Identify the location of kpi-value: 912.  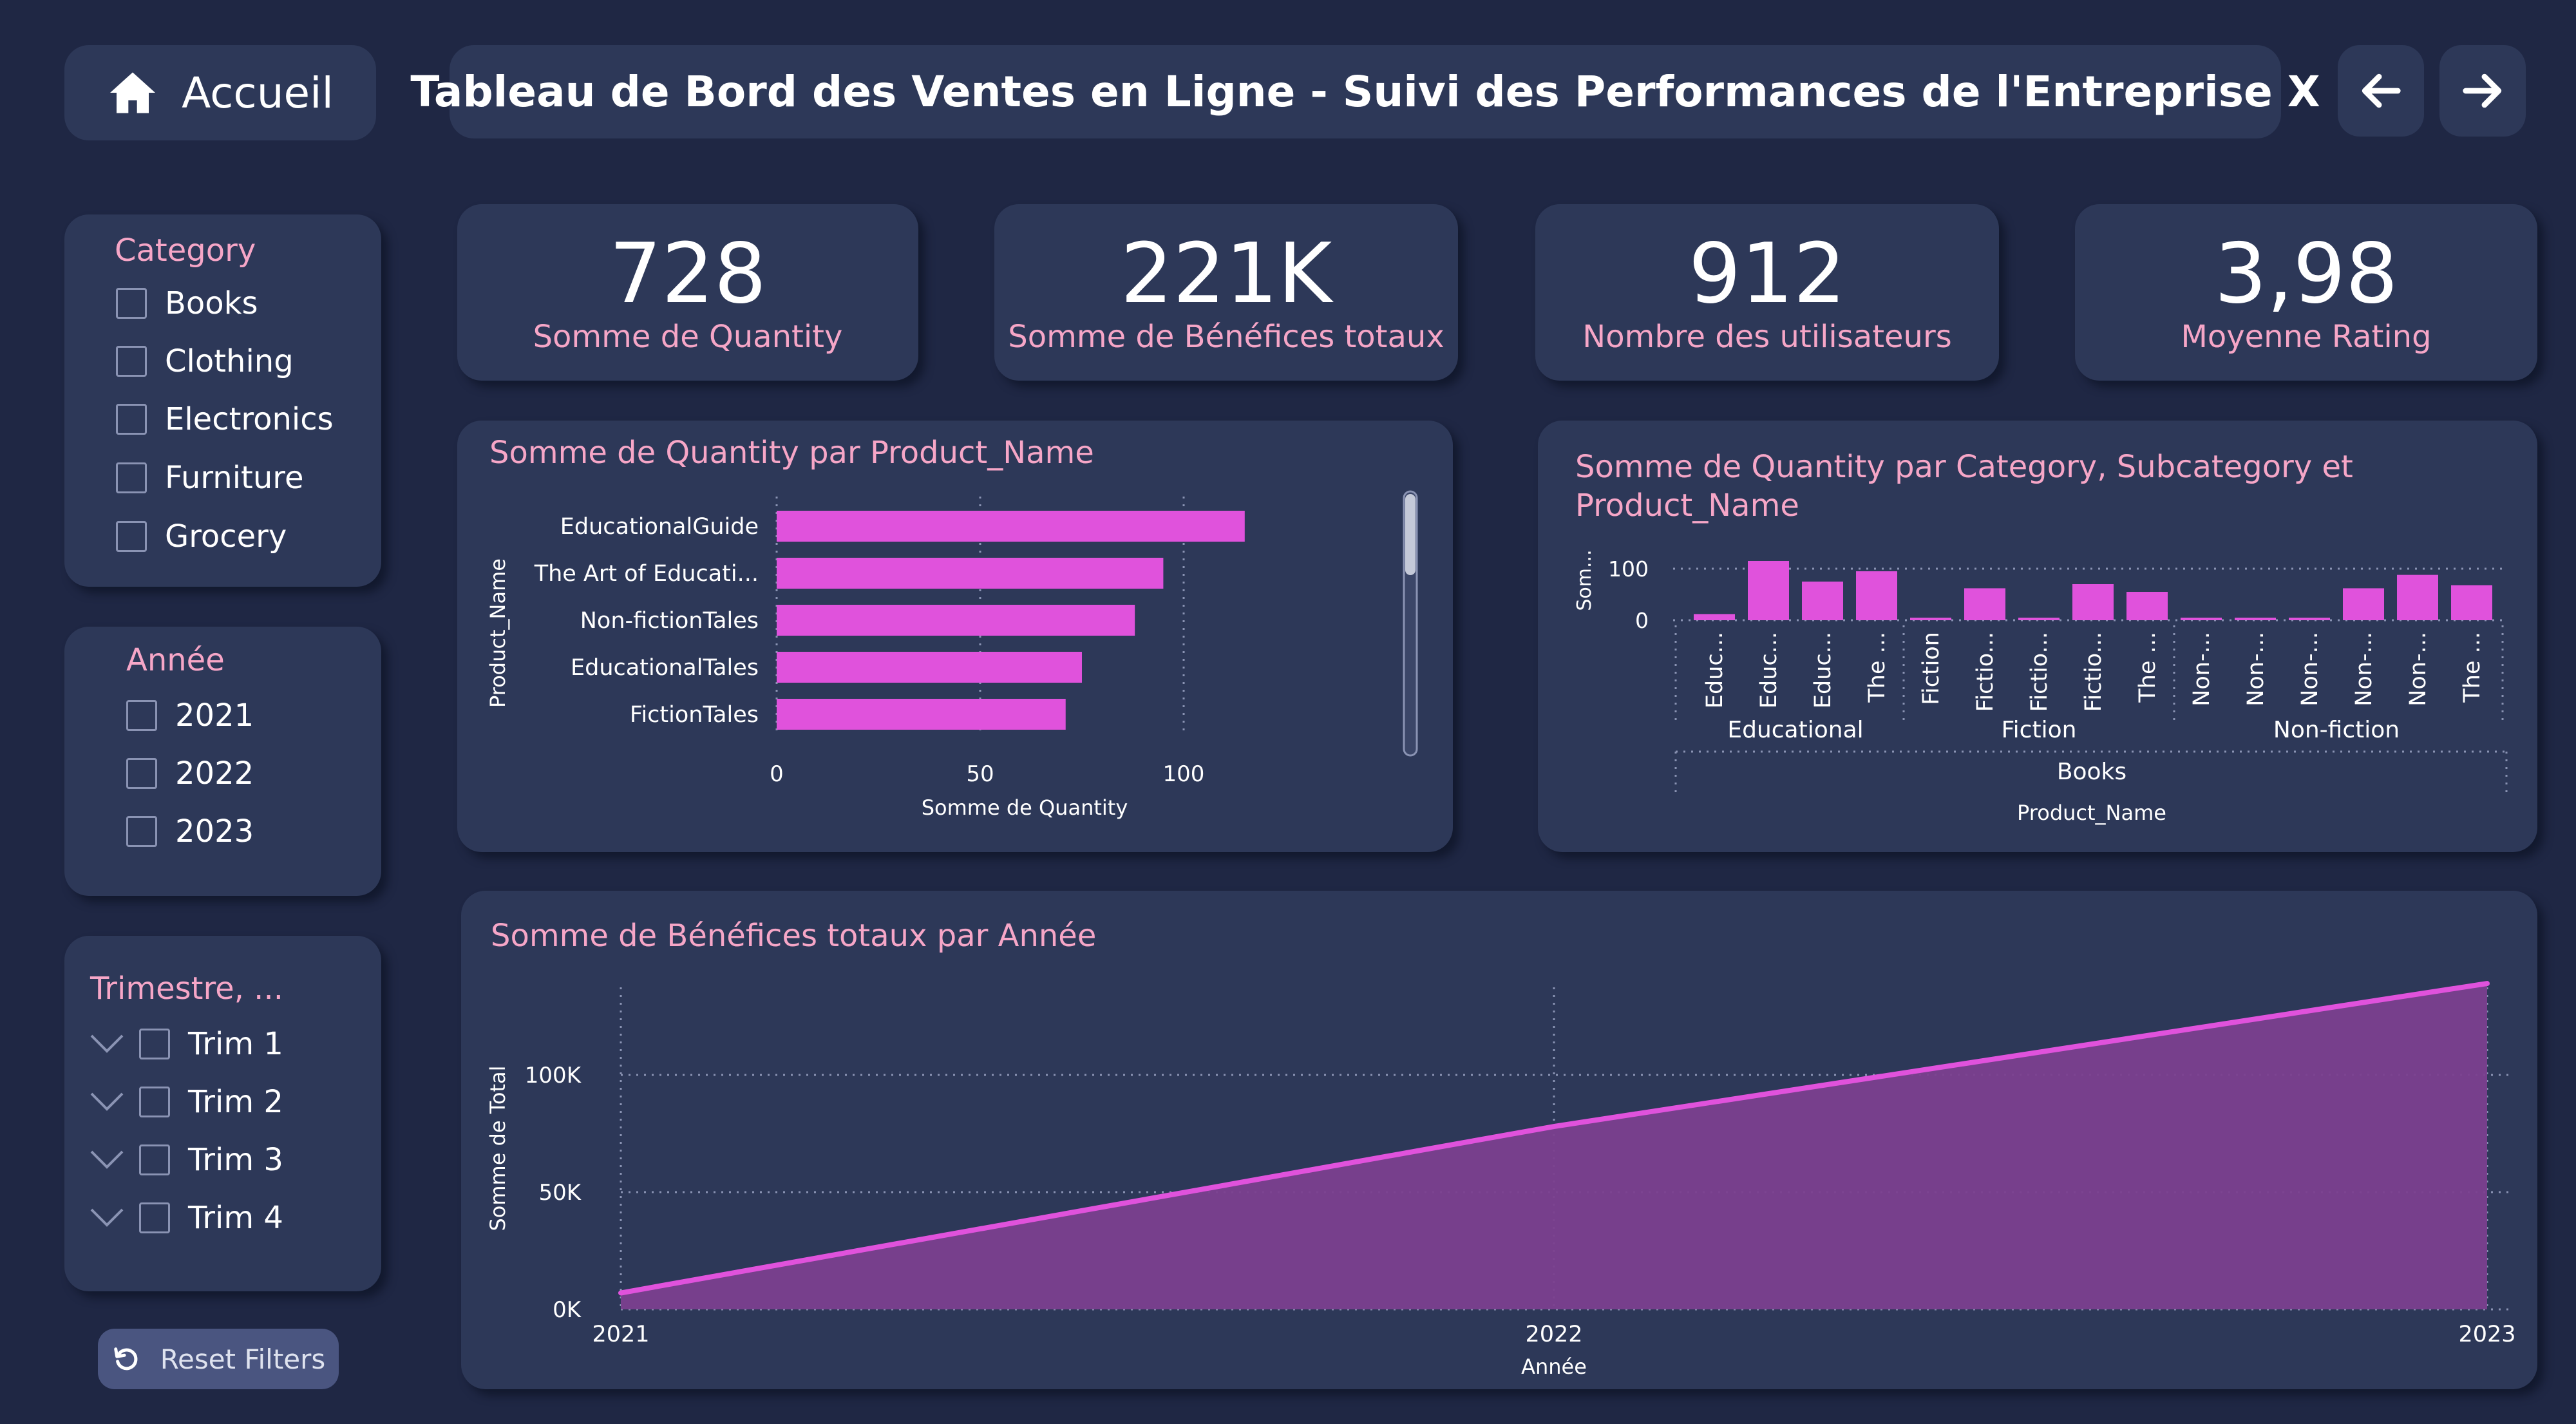
(1767, 274).